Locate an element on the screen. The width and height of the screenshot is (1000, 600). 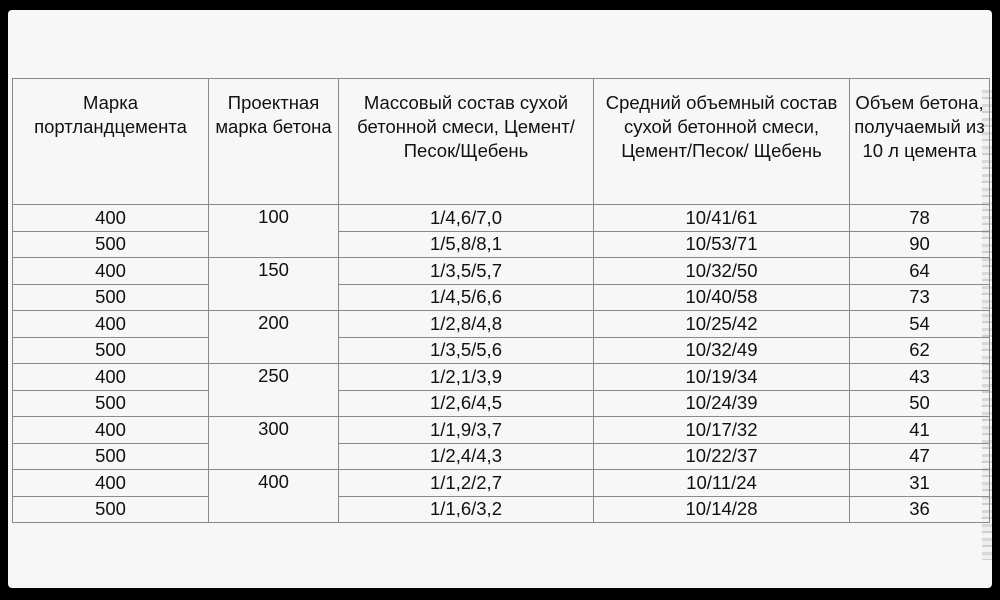
cell-concrete-volume: 73 is located at coordinates (919, 297).